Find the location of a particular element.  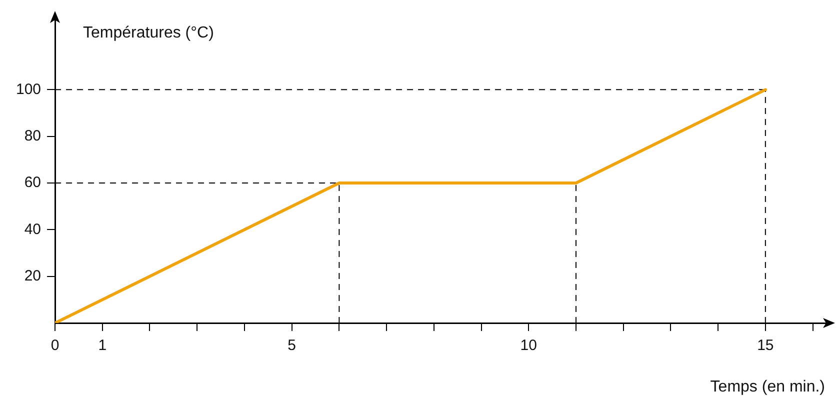

y-axis-title: Températures (°C) is located at coordinates (148, 33).